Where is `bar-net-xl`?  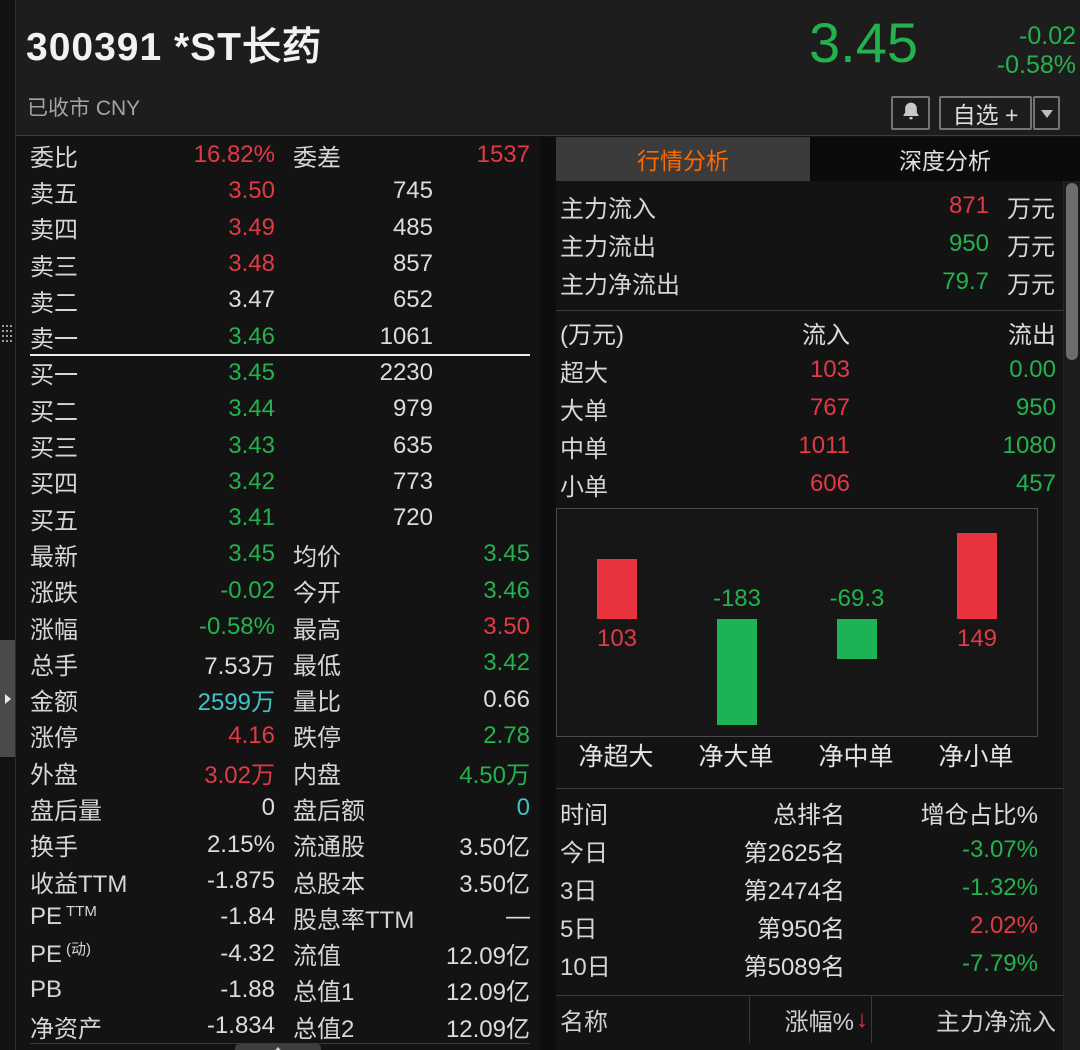
bar-net-xl is located at coordinates (617, 589).